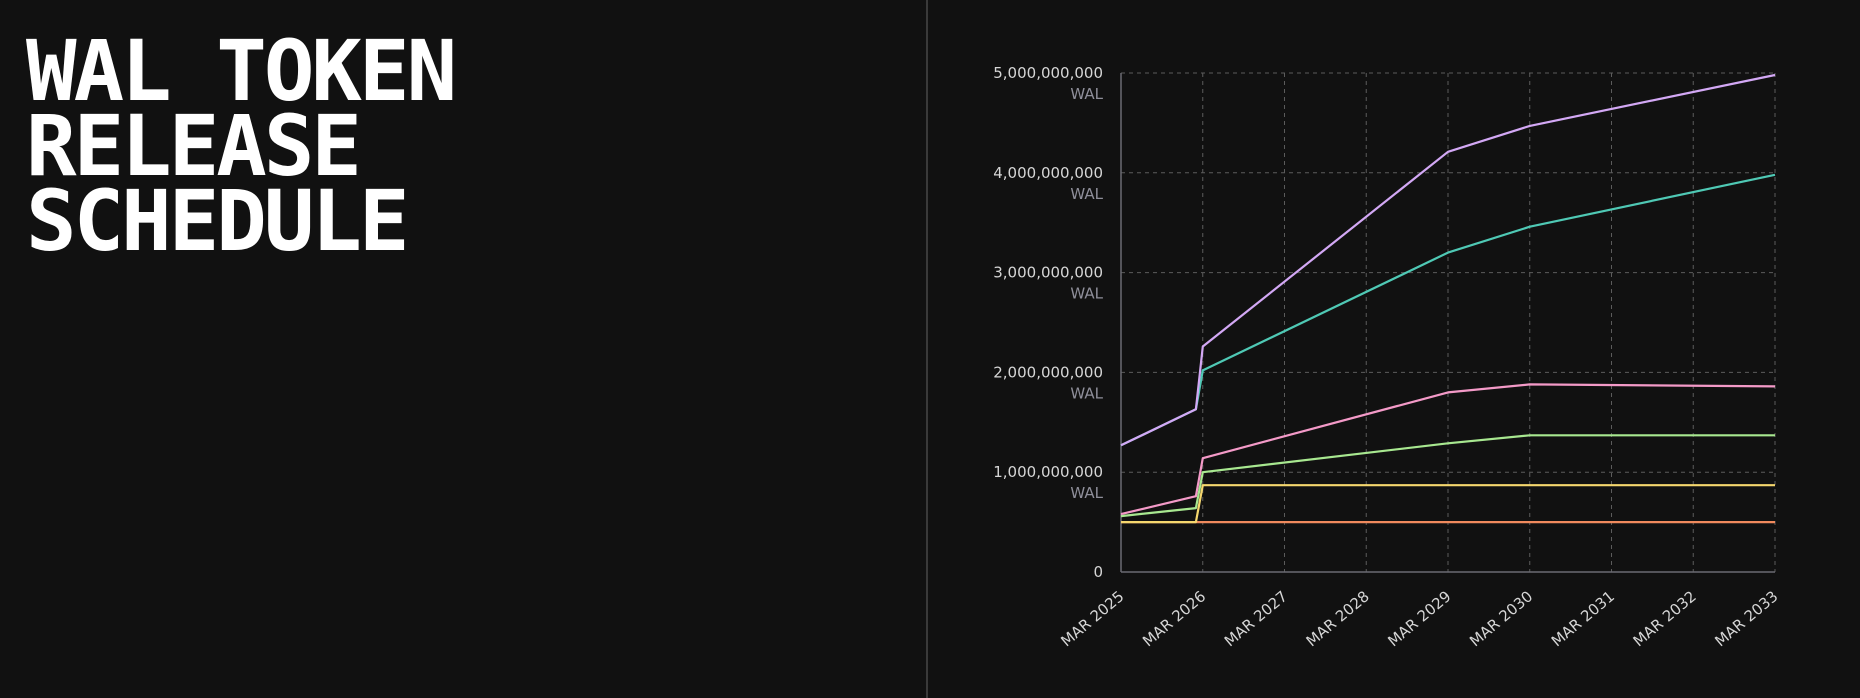  Describe the element at coordinates (1048, 173) in the screenshot. I see `y-tick-label: 4,000,000,000` at that location.